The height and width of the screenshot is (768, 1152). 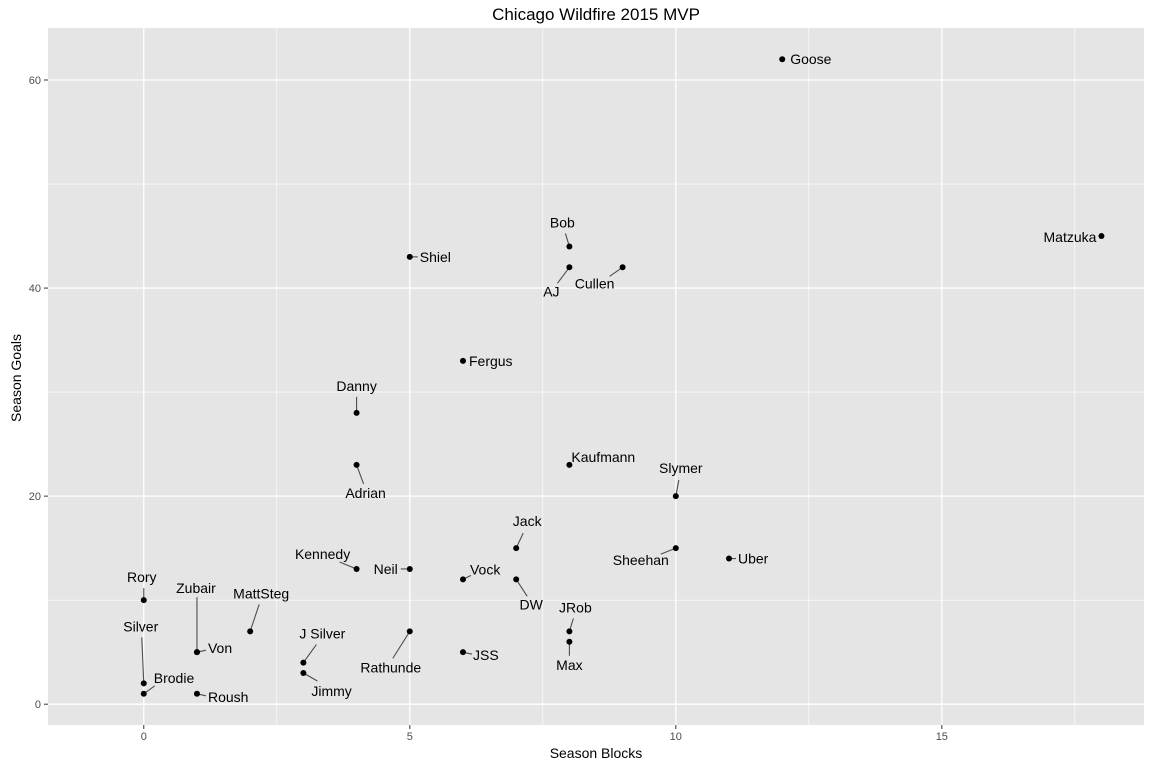 I want to click on point-label: Von, so click(x=220, y=648).